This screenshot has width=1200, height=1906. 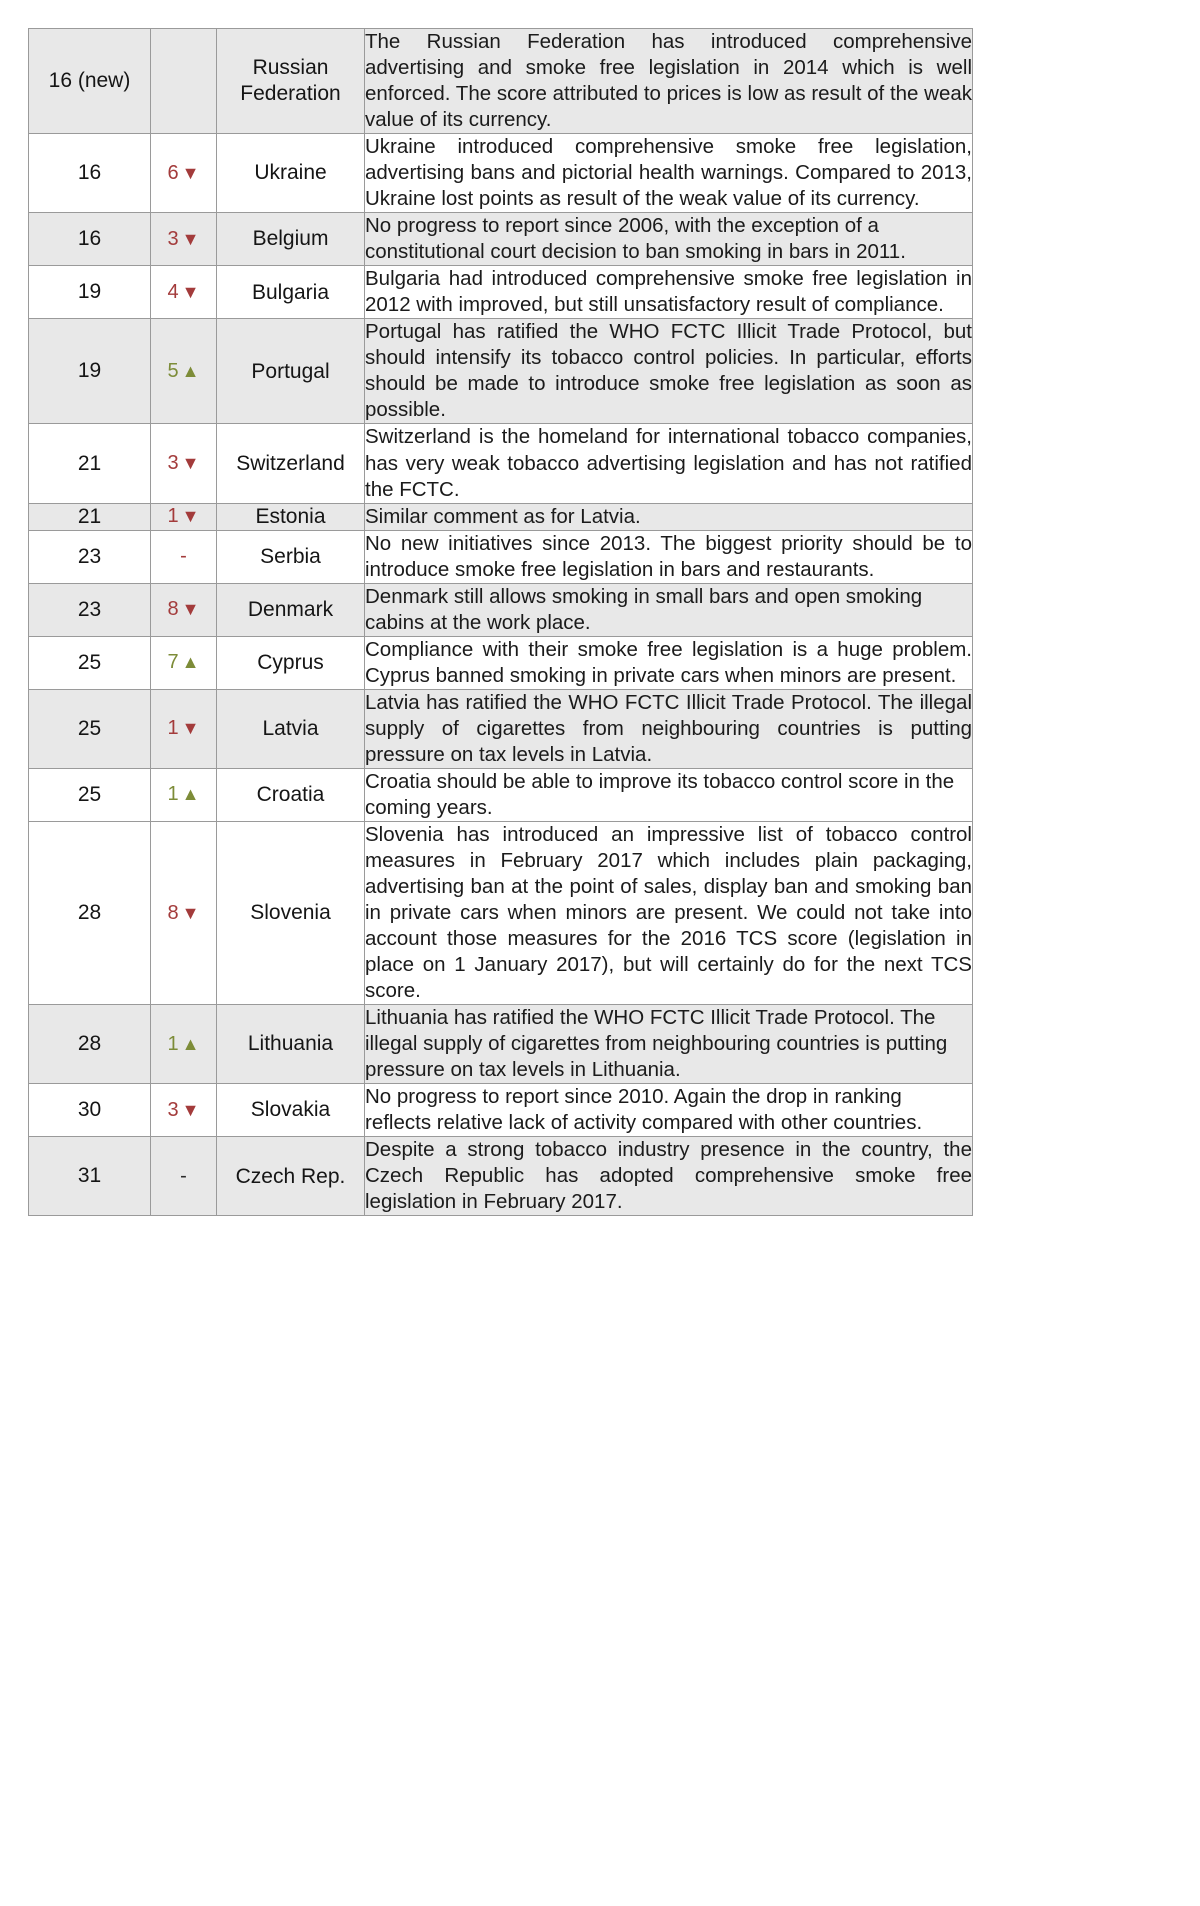 I want to click on rank-cell: 31, so click(x=89, y=1176).